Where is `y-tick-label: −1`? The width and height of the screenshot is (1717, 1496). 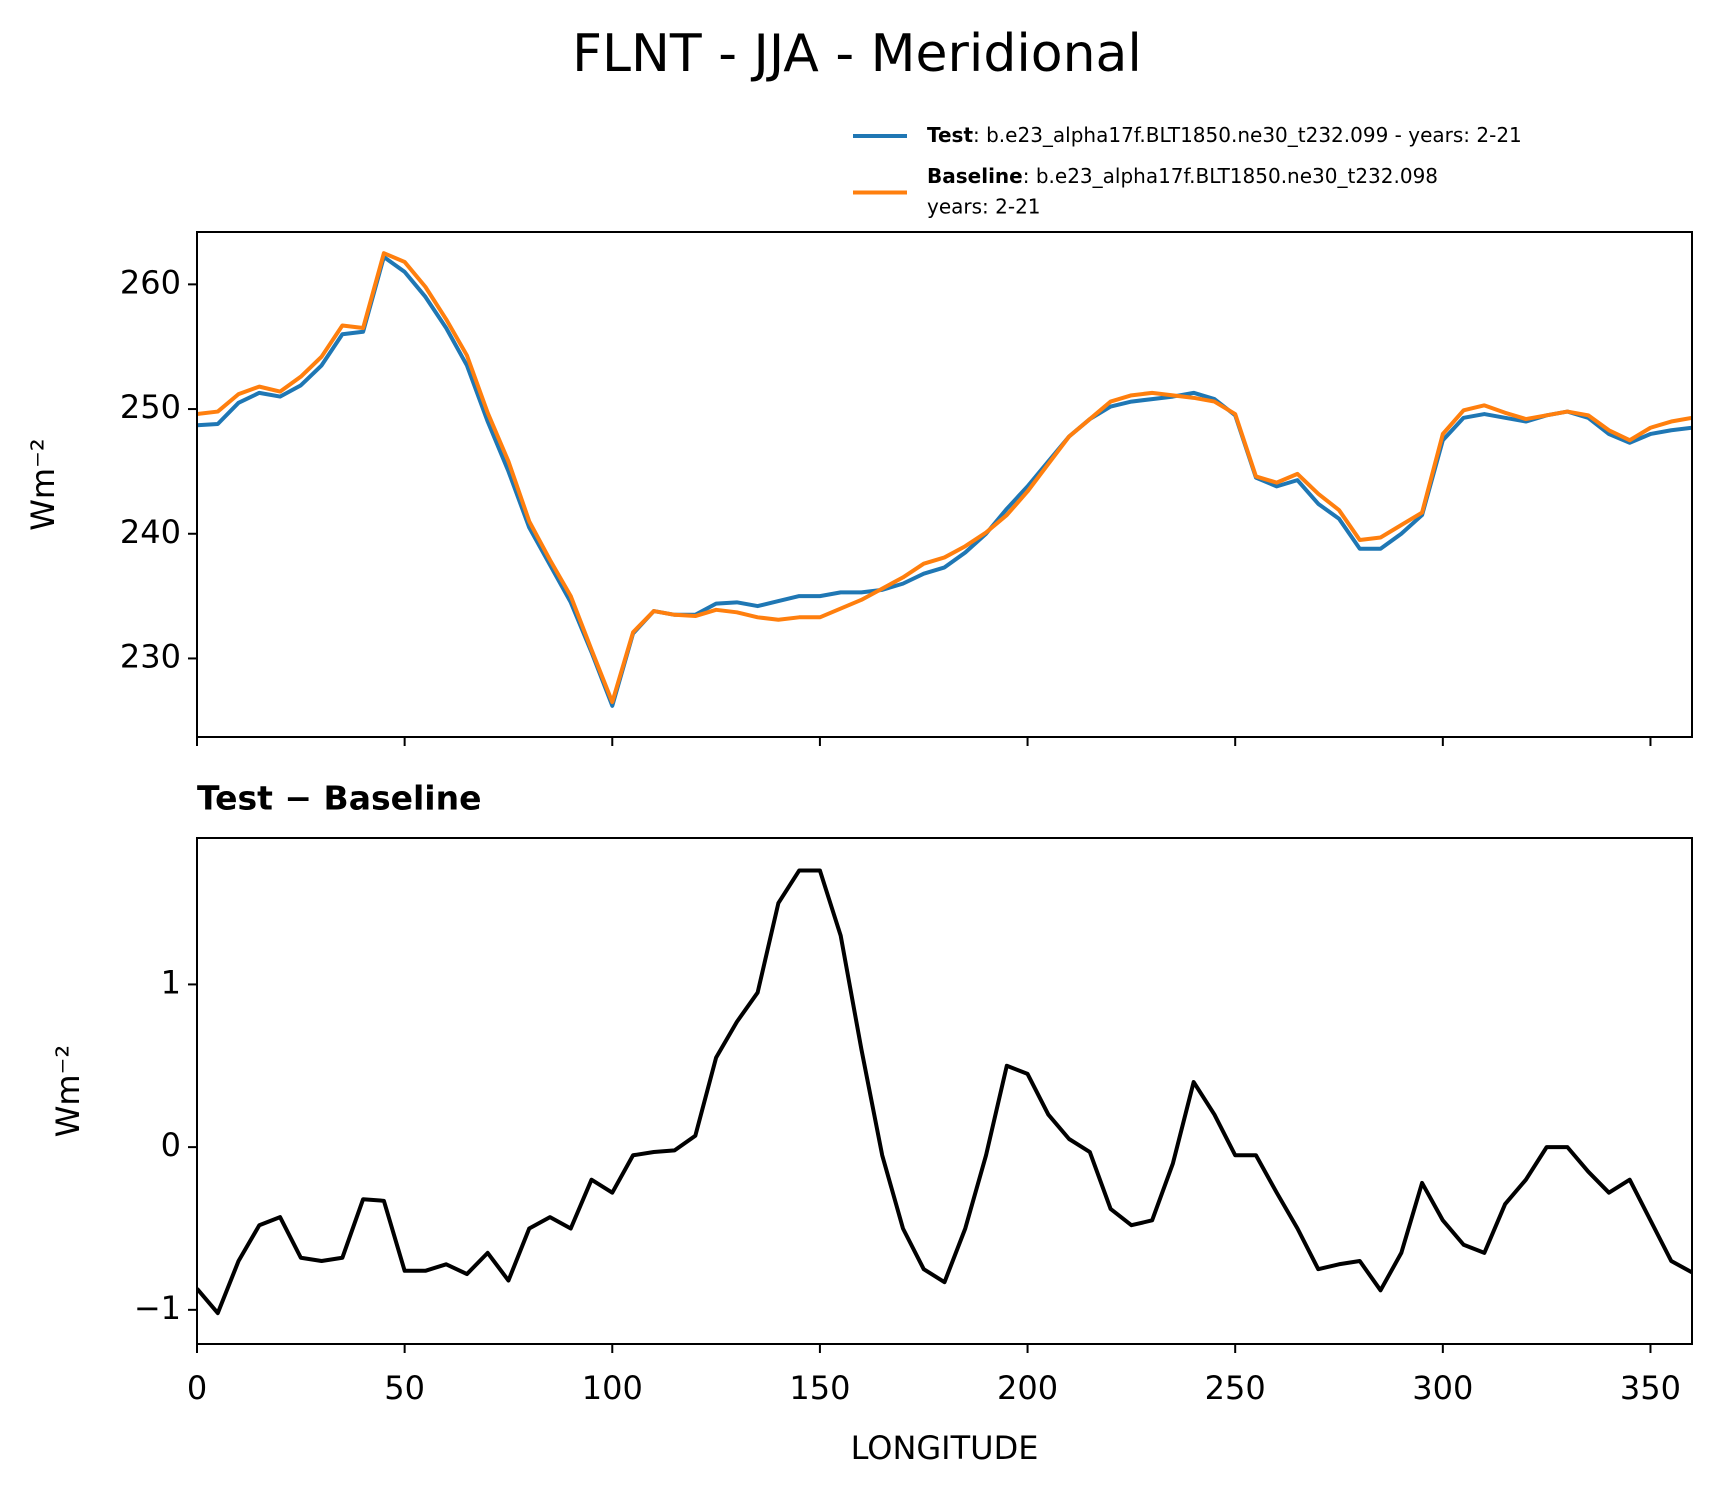 y-tick-label: −1 is located at coordinates (157, 1308).